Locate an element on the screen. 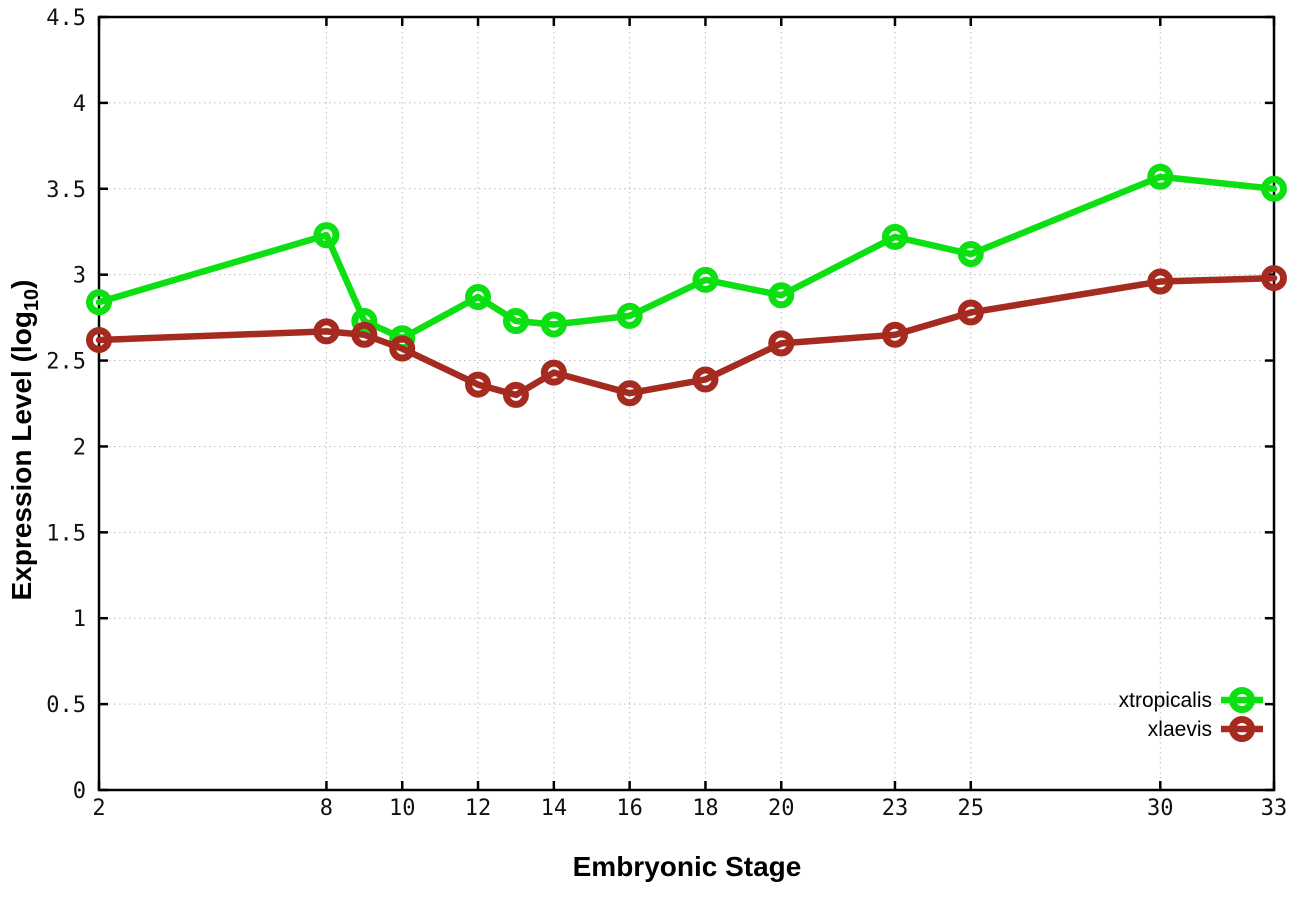  x-tick-label: 10 is located at coordinates (402, 808).